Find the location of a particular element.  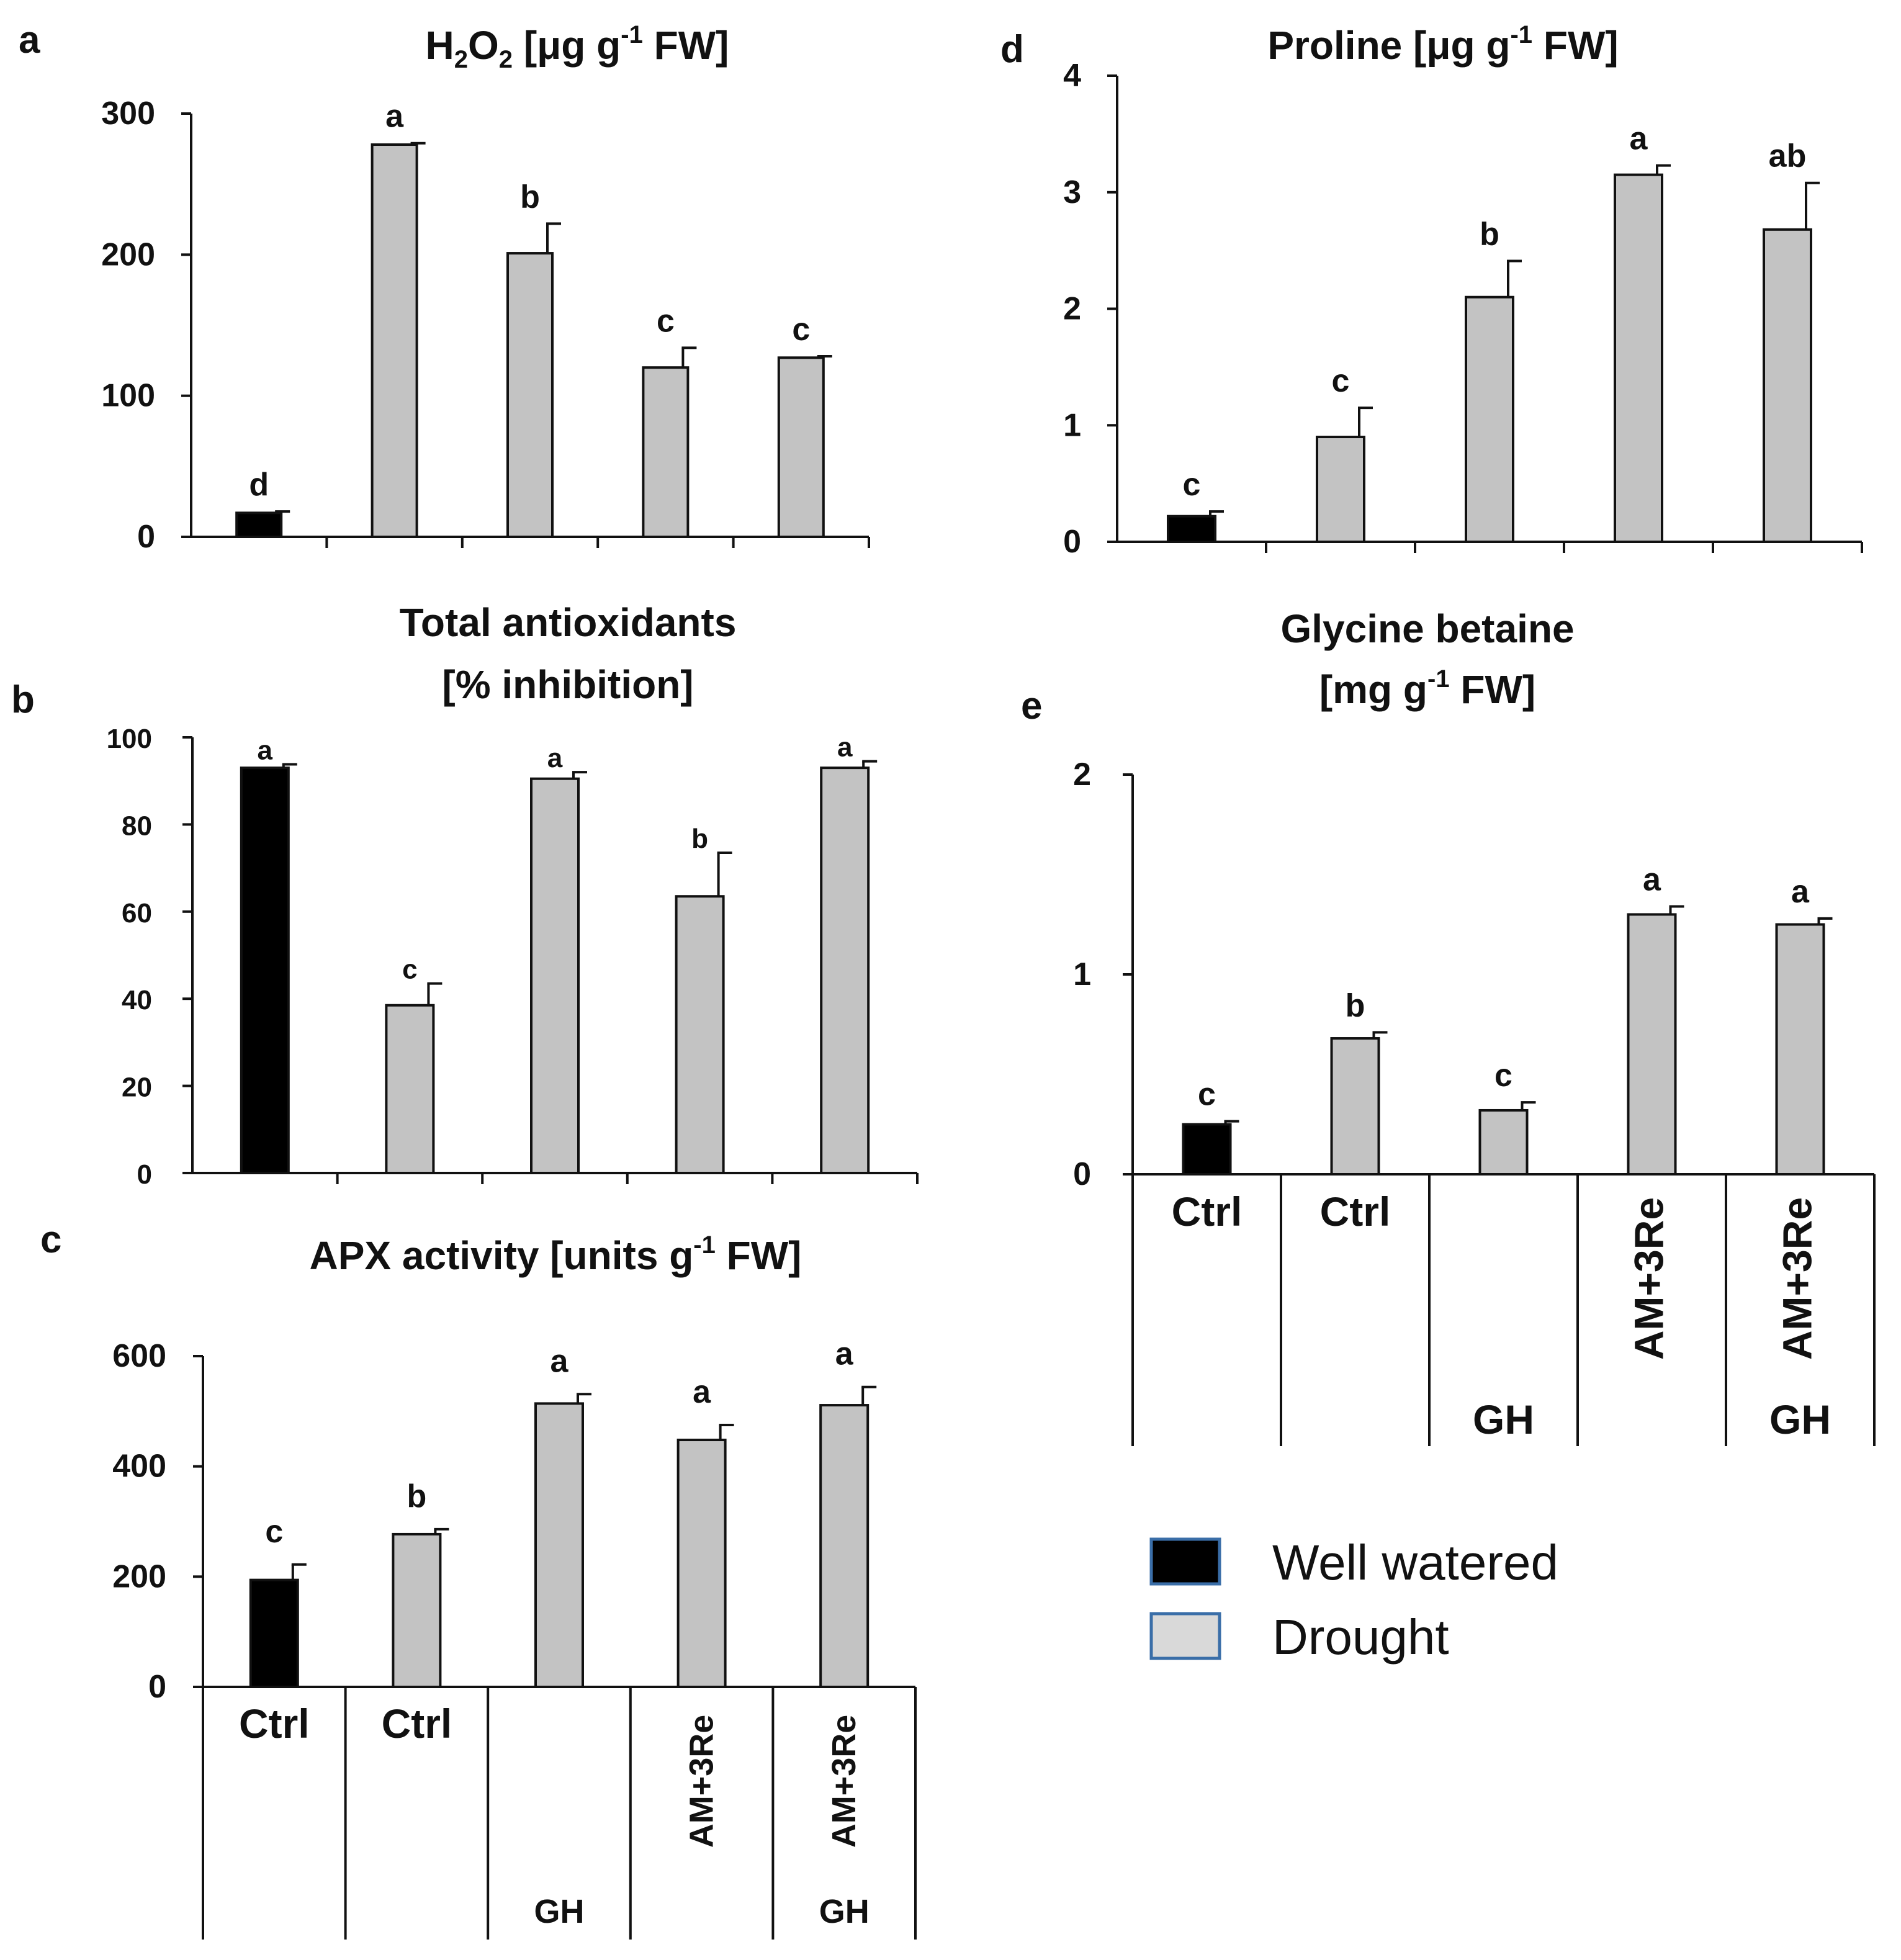

legend-label-well-watered: Well watered is located at coordinates (1415, 1562).